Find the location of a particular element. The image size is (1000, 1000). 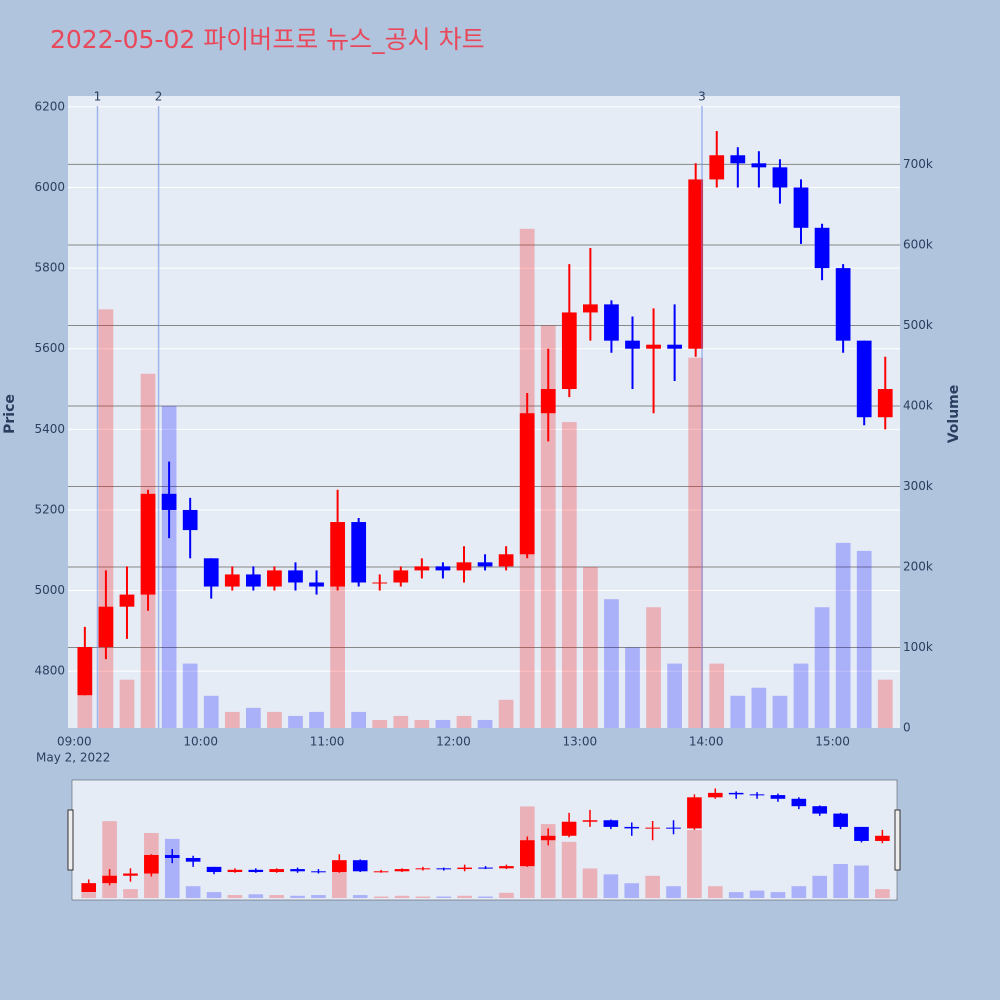

annotation-label: 1 is located at coordinates (98, 97).